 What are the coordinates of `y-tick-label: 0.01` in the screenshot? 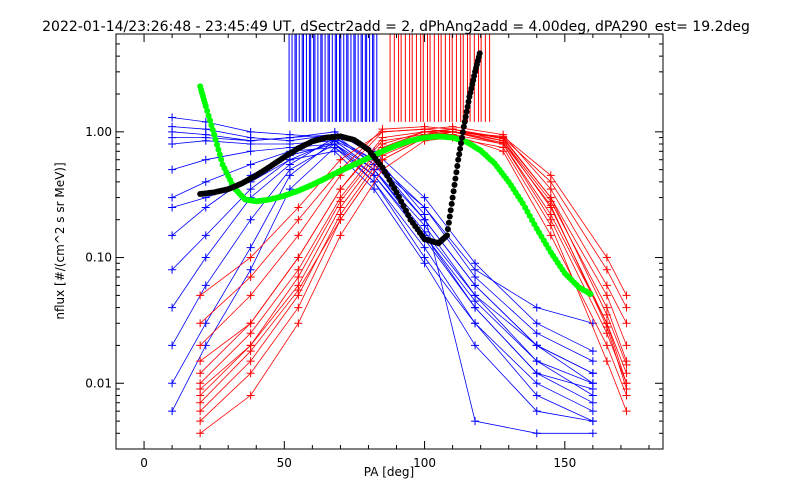 It's located at (98, 383).